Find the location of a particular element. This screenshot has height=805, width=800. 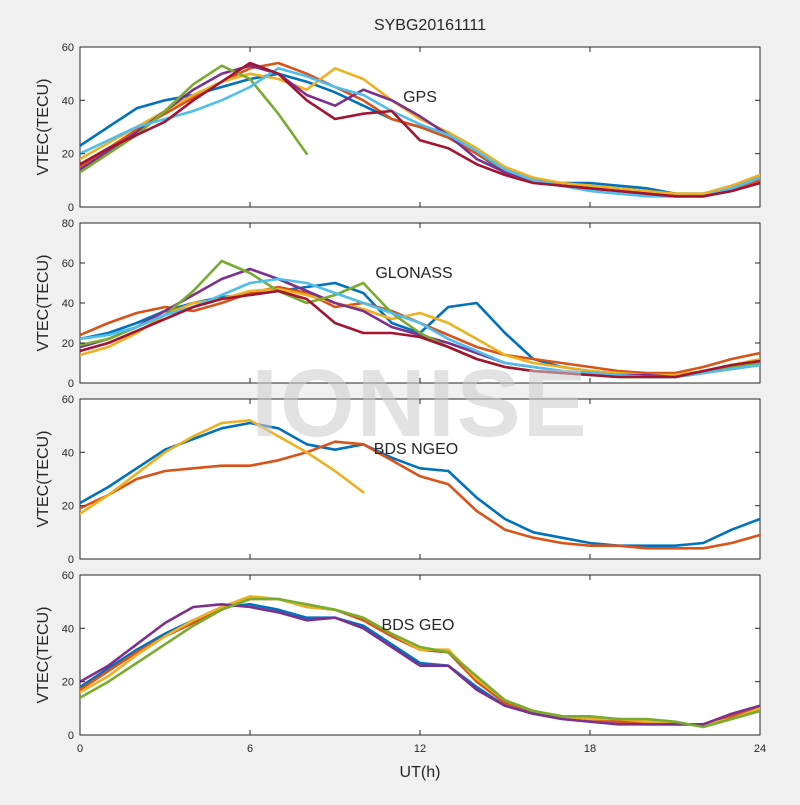

x-tick-label: 6 is located at coordinates (250, 749).